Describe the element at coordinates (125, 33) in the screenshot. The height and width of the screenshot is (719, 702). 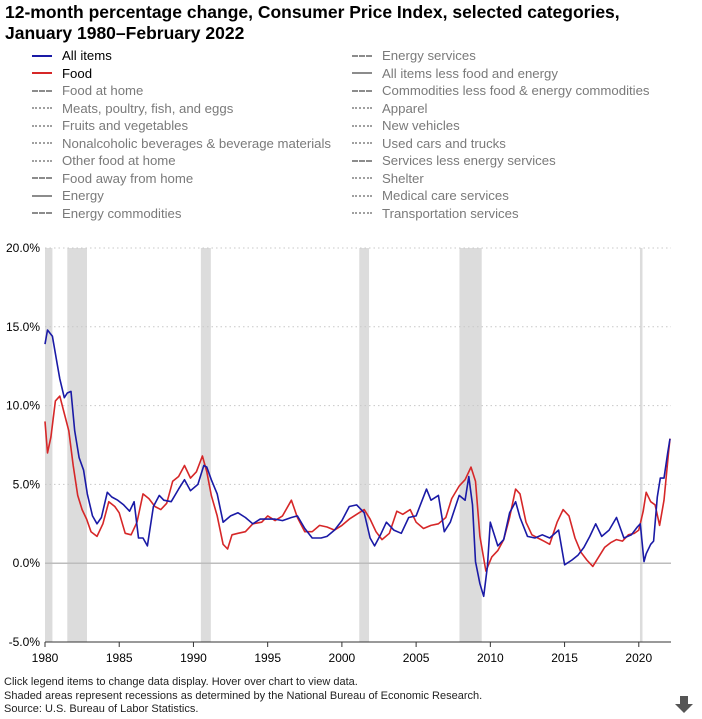
I see `title-line-2: January 1980–February 2022` at that location.